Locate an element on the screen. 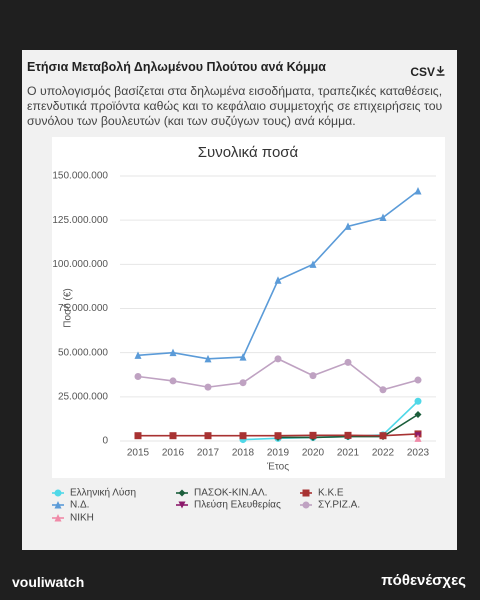  footer-logo-right: πόθενέσχες is located at coordinates (423, 580).